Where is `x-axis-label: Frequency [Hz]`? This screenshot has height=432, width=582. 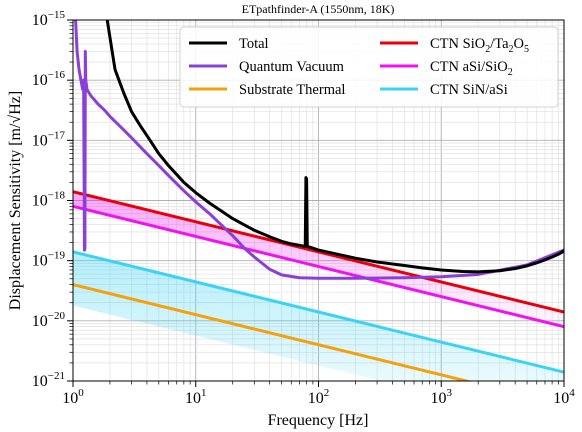 x-axis-label: Frequency [Hz] is located at coordinates (318, 420).